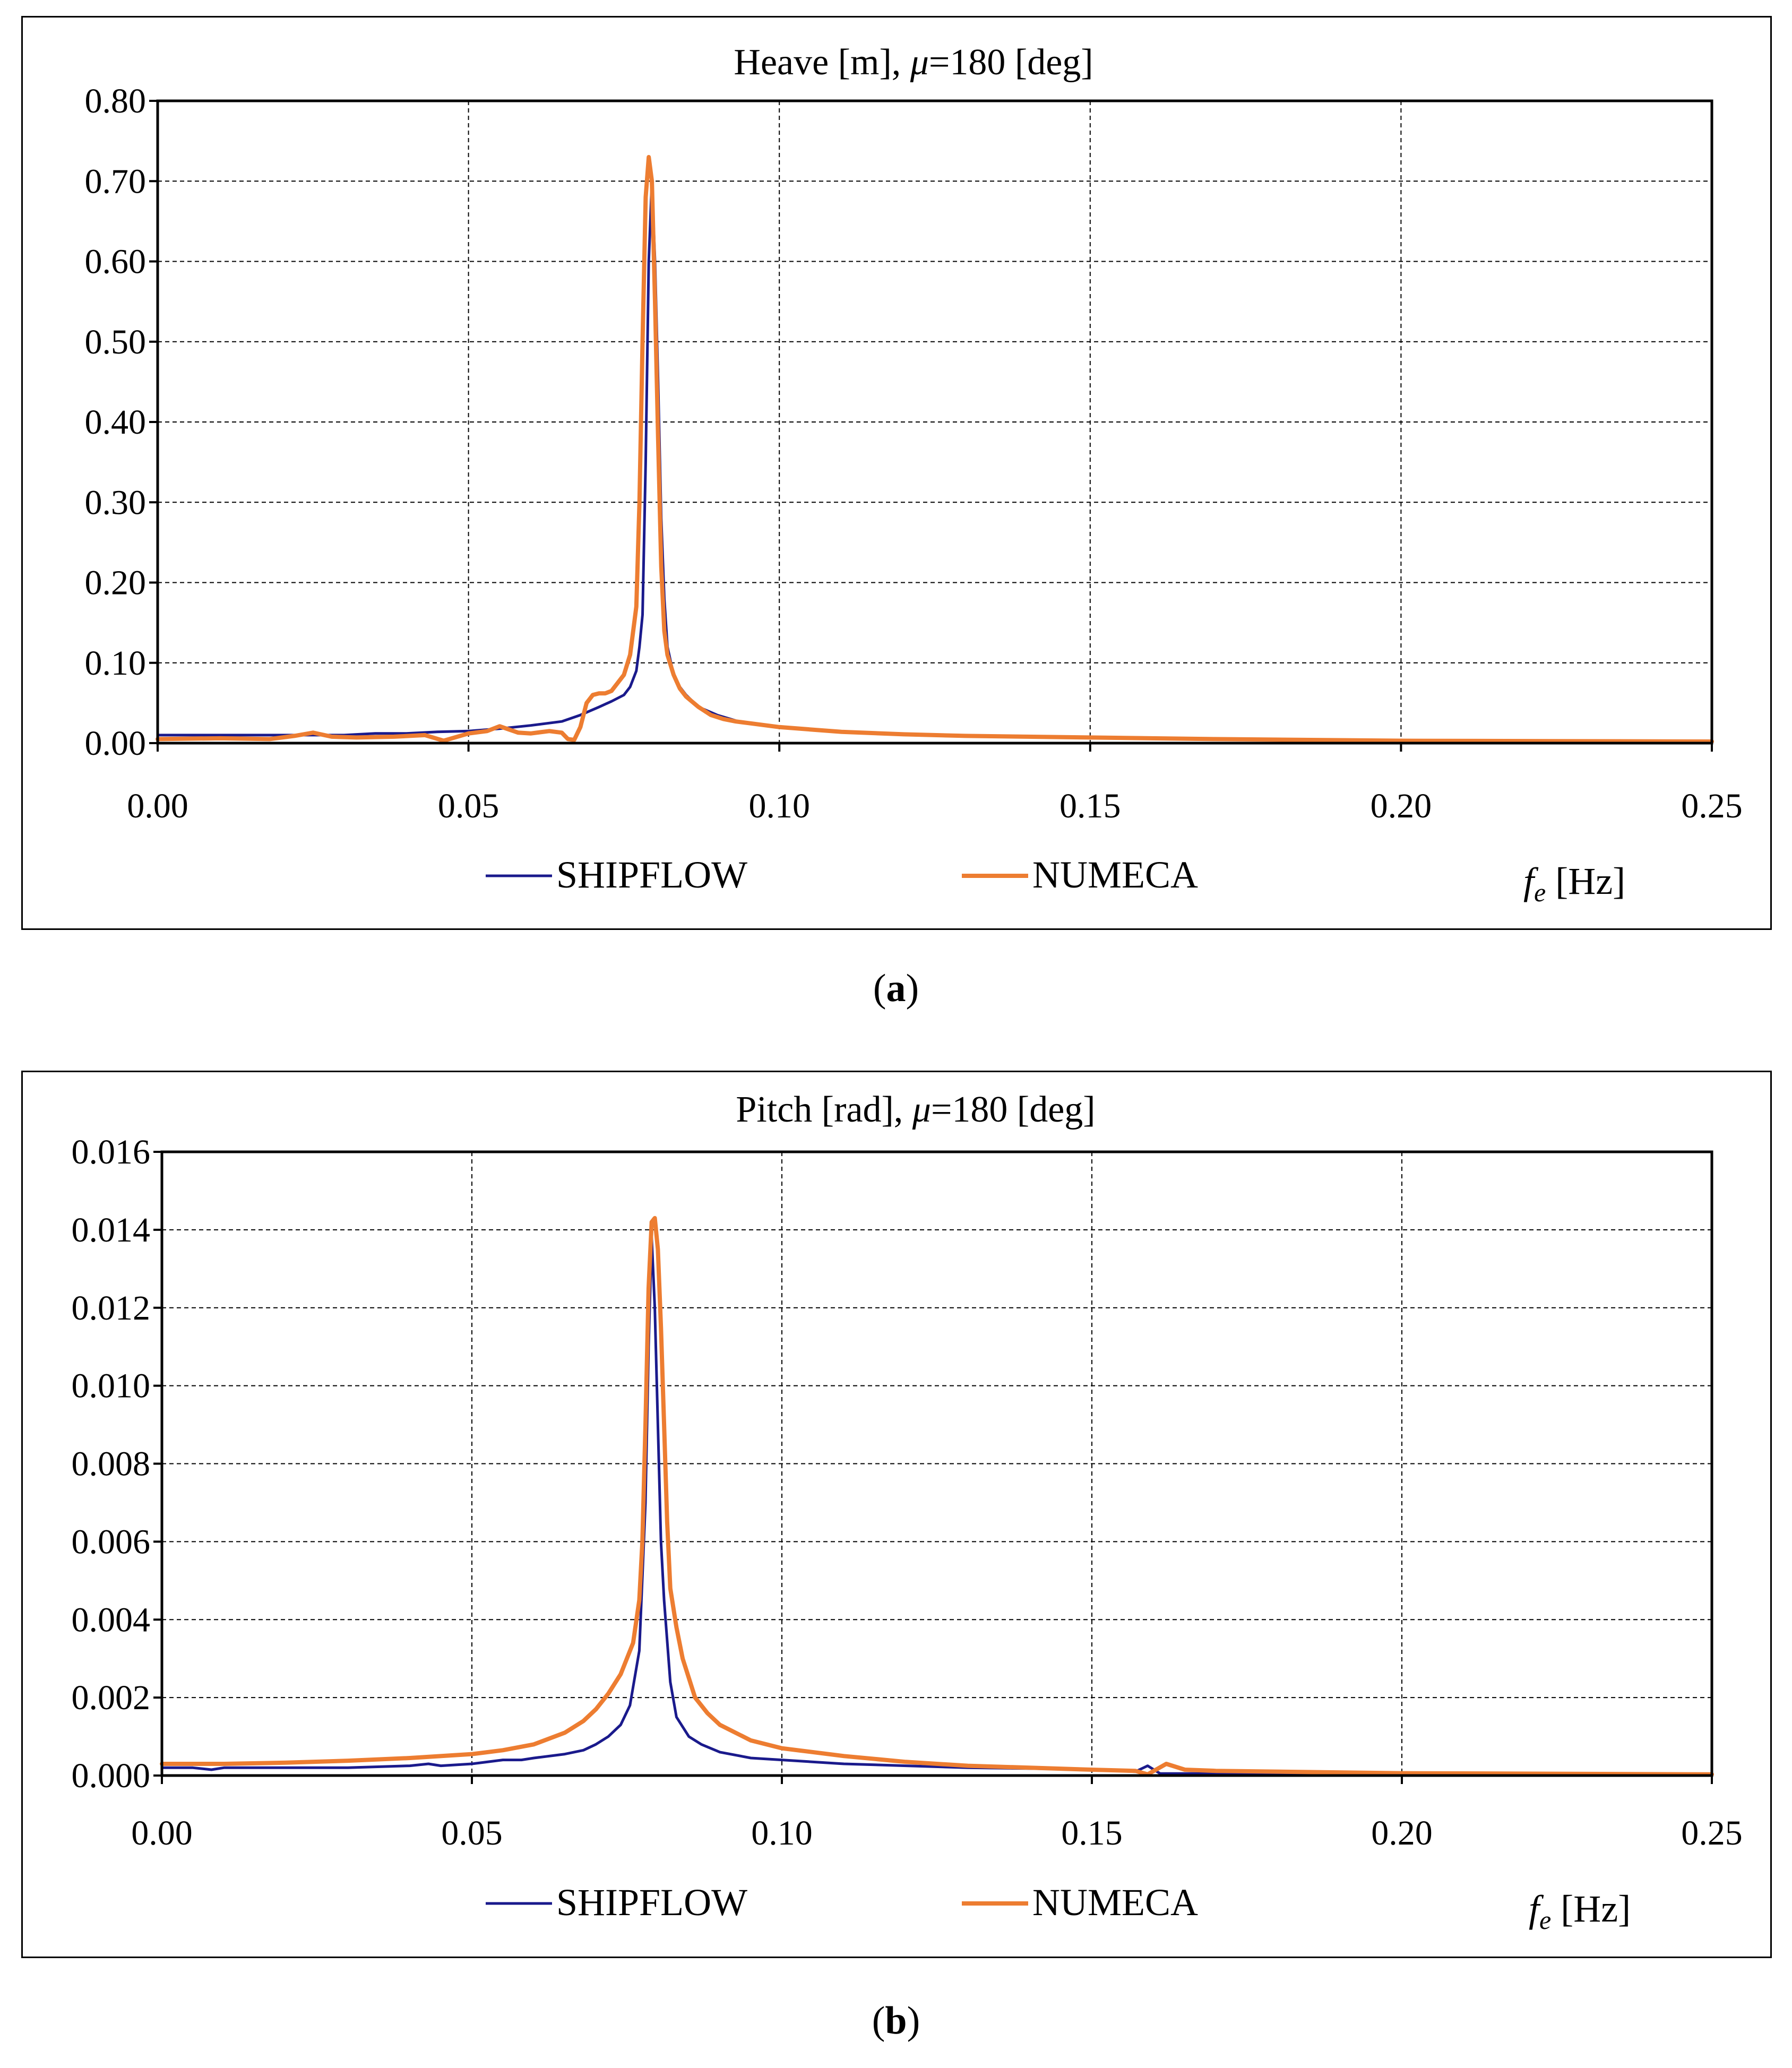 The width and height of the screenshot is (1792, 2068). I want to click on y-tick-label: 0.50, so click(116, 342).